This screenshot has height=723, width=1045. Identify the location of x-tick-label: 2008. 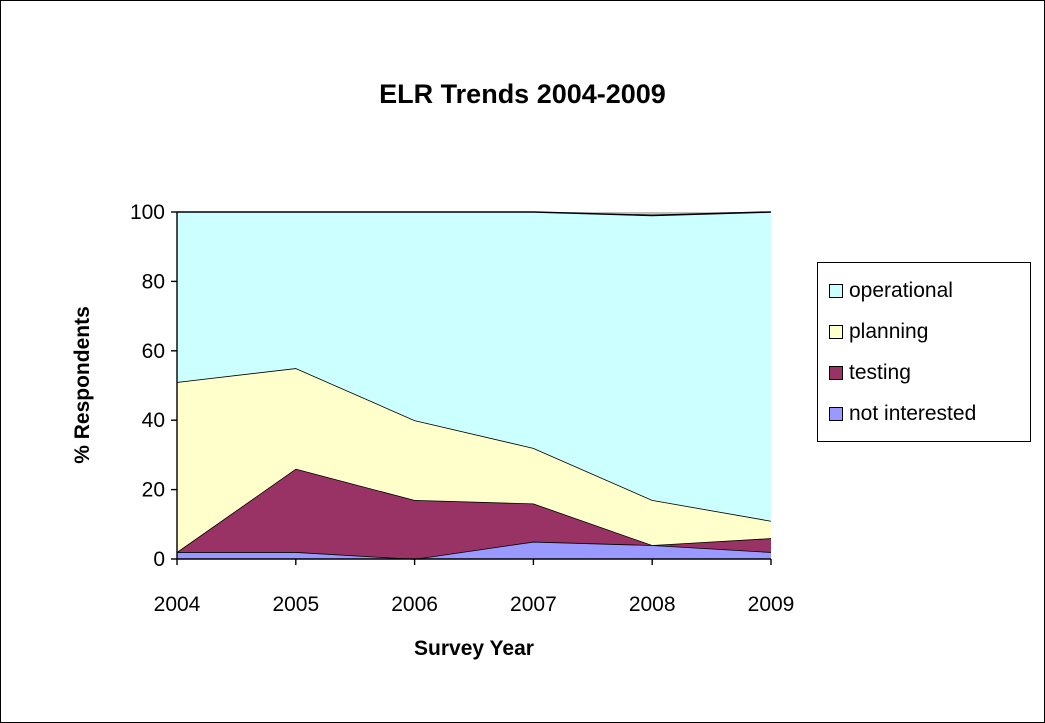
(652, 604).